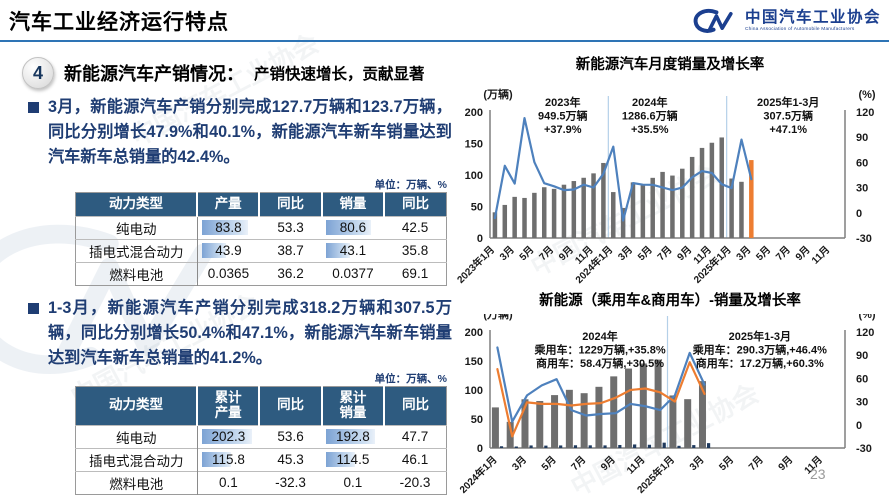 This screenshot has width=889, height=500. Describe the element at coordinates (136, 204) in the screenshot. I see `column-header: 动力类型` at that location.